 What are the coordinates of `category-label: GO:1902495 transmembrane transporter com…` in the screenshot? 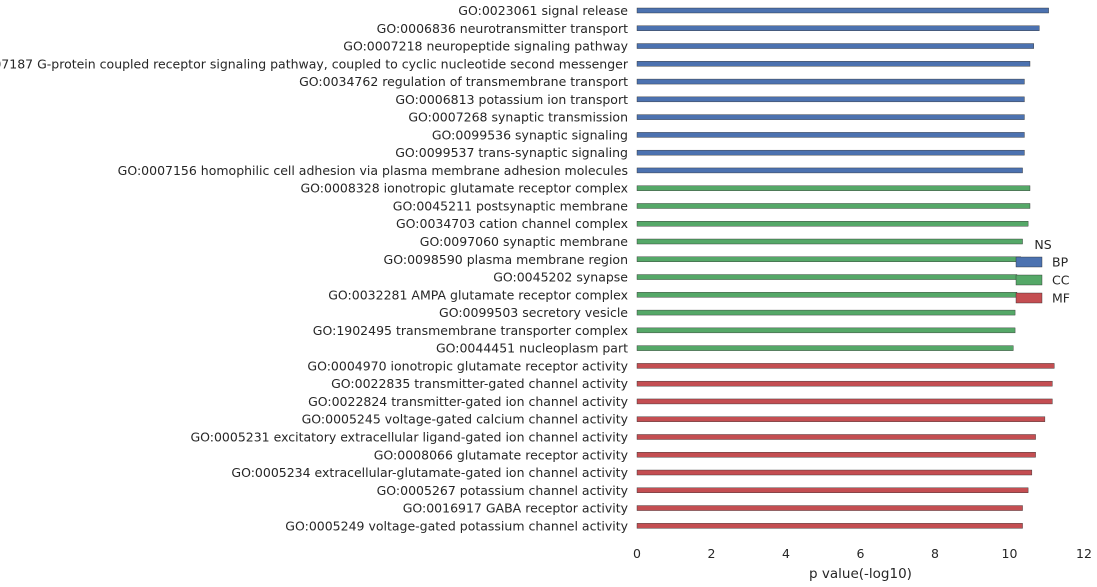 It's located at (470, 330).